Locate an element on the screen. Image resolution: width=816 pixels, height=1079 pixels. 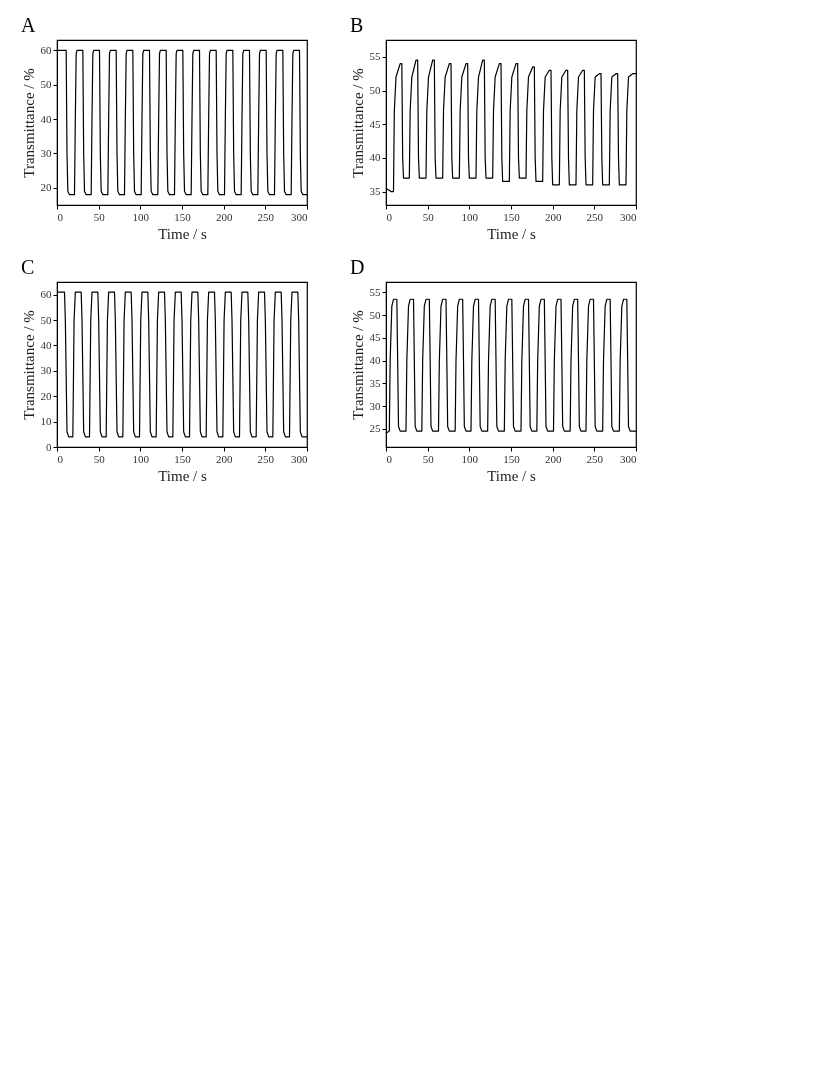
y-tick-label: 10 is located at coordinates (46, 421).